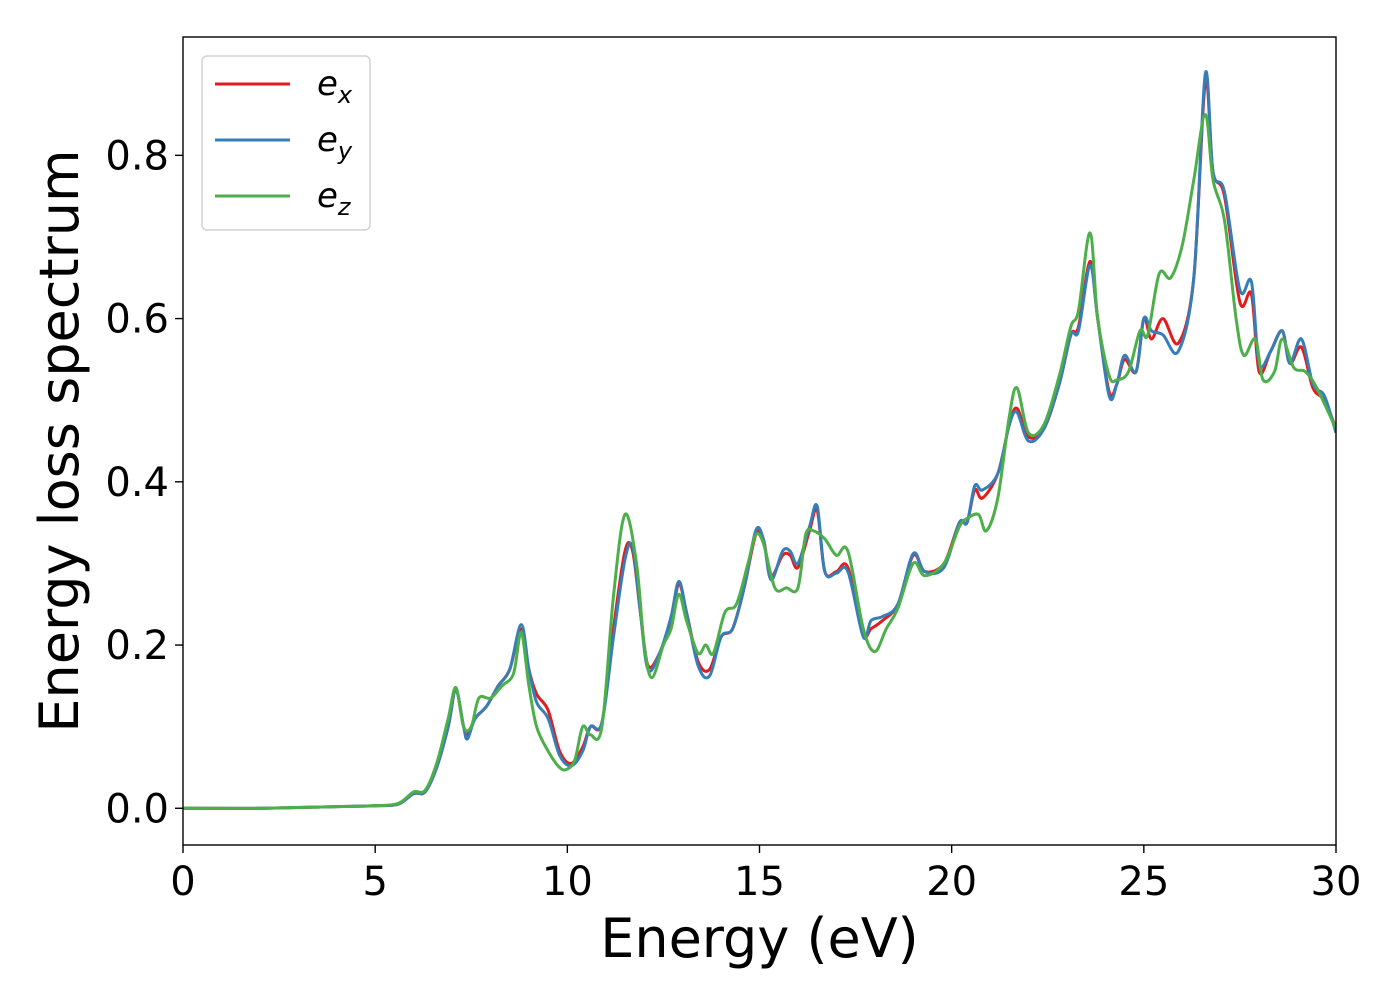 The image size is (1400, 1000). Describe the element at coordinates (759, 938) in the screenshot. I see `x-axis-label: Energy (eV)` at that location.